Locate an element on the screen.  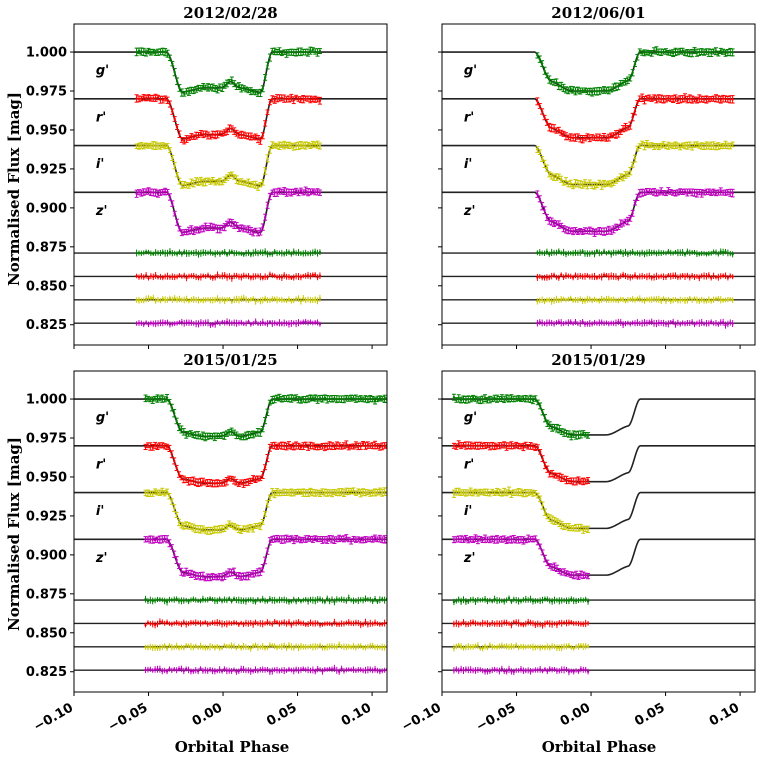
data-series-r is located at coordinates (635, 118).